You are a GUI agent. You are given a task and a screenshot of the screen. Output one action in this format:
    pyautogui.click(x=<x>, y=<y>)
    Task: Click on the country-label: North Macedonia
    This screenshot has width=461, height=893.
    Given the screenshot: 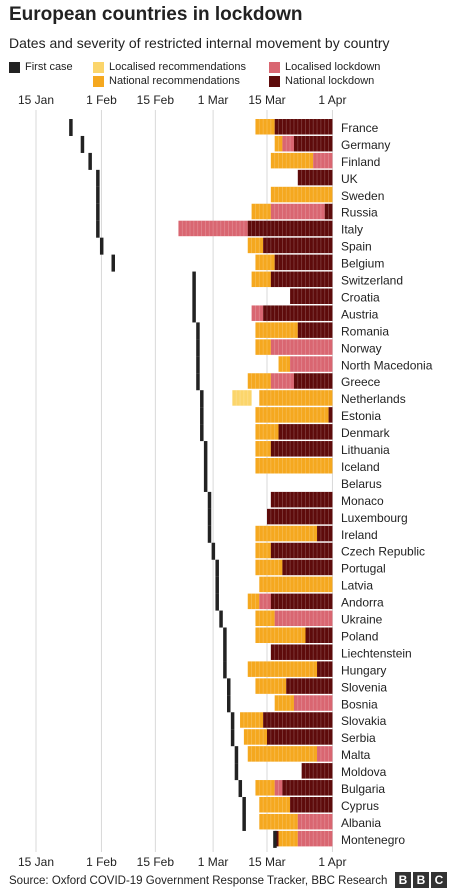 What is the action you would take?
    pyautogui.click(x=387, y=365)
    